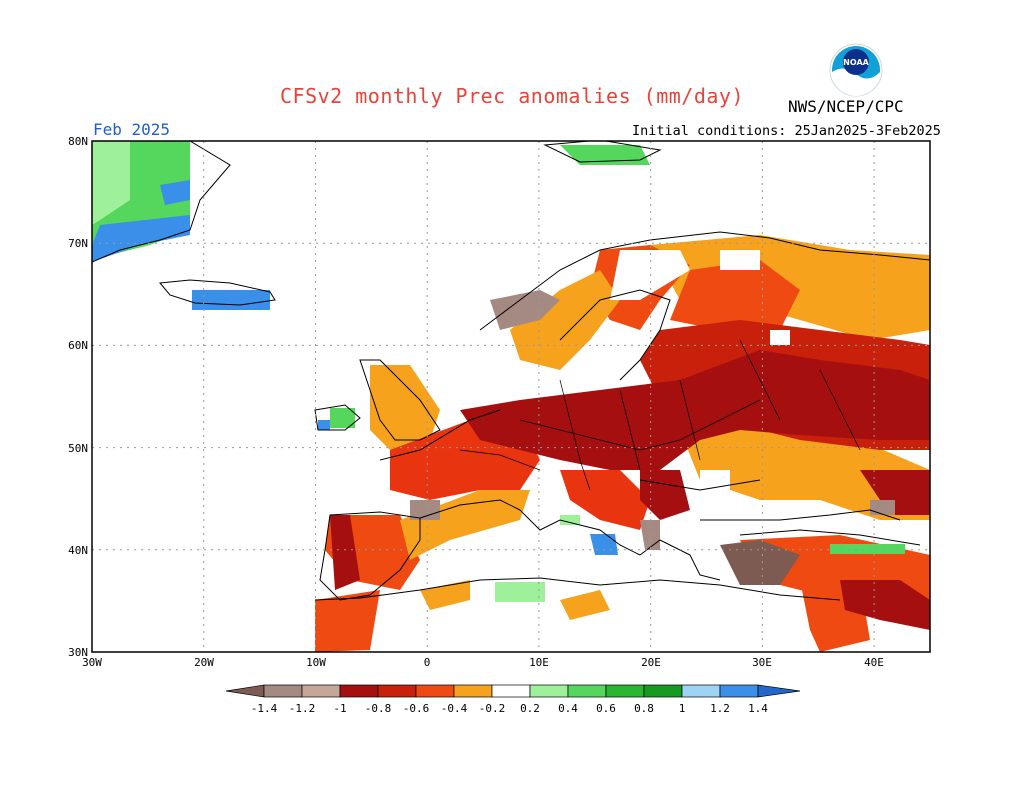 The height and width of the screenshot is (791, 1024). What do you see at coordinates (660, 415) in the screenshot?
I see `borders` at bounding box center [660, 415].